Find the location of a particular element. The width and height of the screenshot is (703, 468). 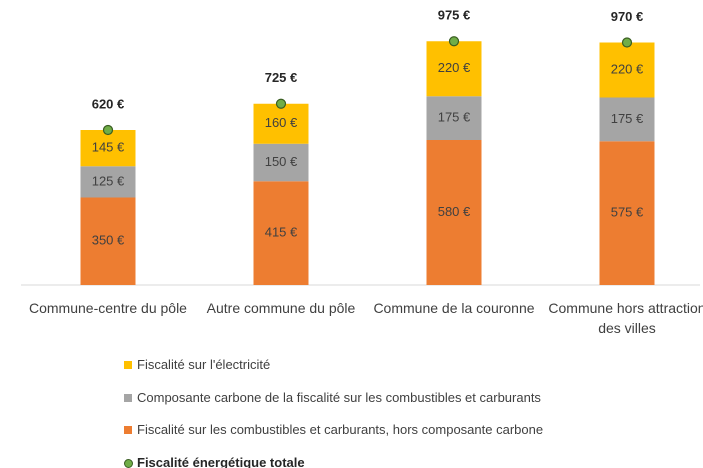

x-tick-label: Commune hors attraction des villes is located at coordinates (625, 318).